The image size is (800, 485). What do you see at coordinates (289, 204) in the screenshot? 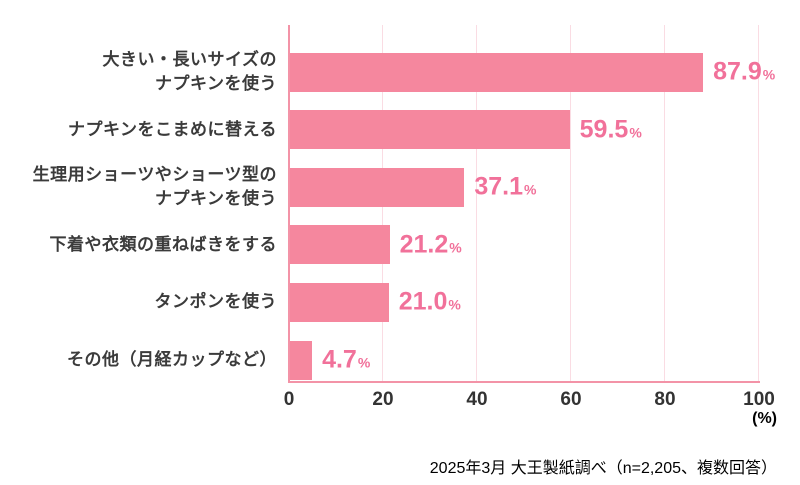
I see `y-axis-line` at bounding box center [289, 204].